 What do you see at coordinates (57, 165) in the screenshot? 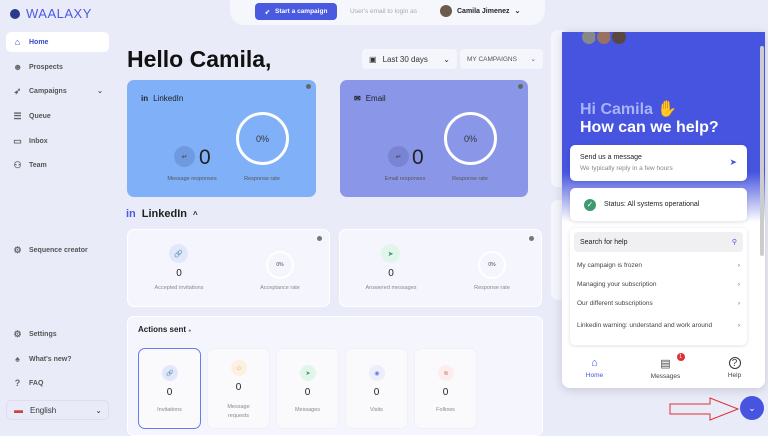
I see `sidebar-item-team: ⚇ Team` at bounding box center [57, 165].